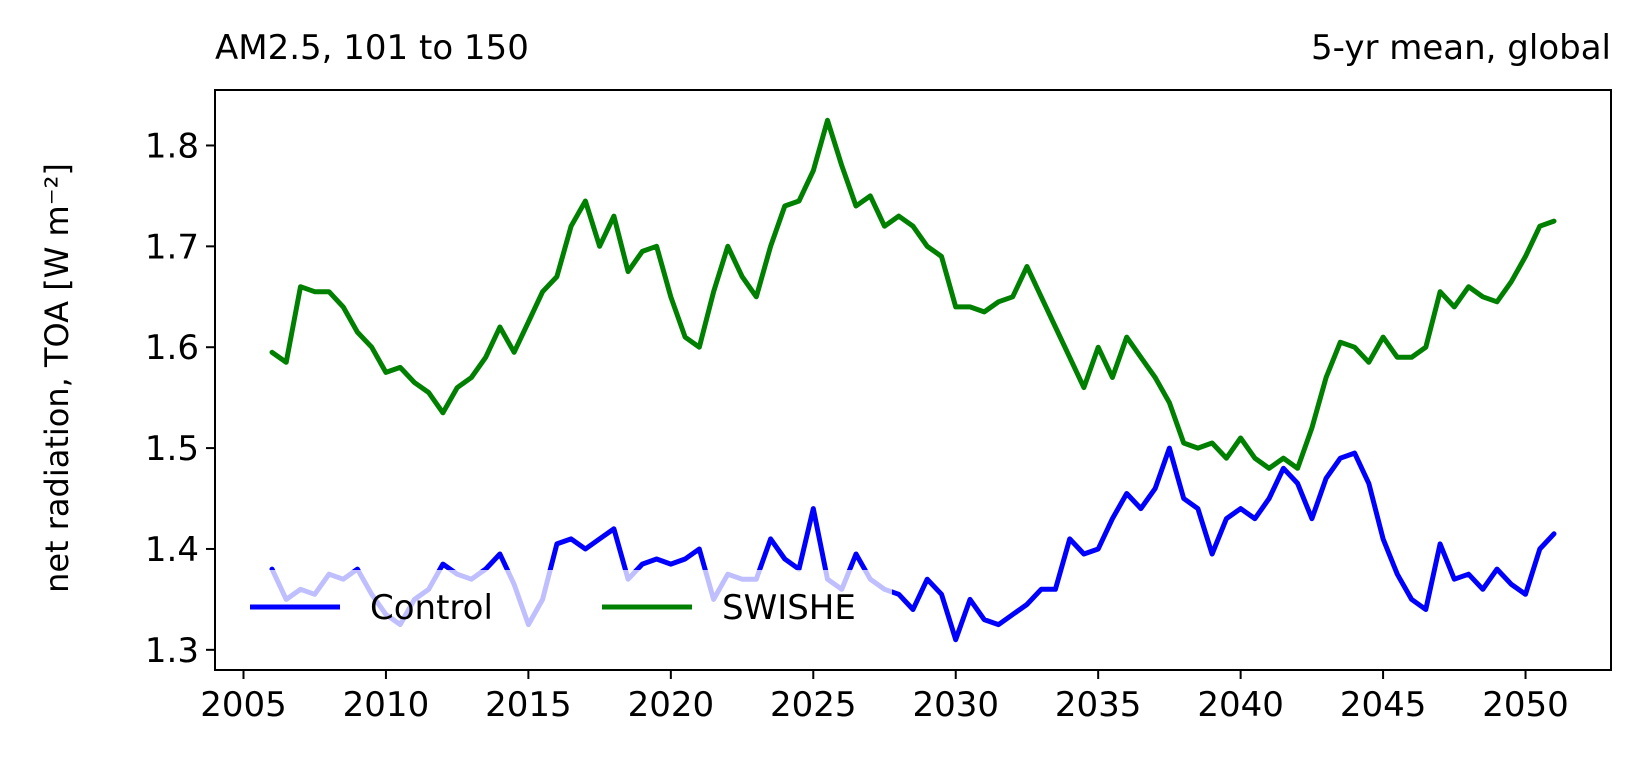  Describe the element at coordinates (172, 146) in the screenshot. I see `y-tick-label: 1.8` at that location.